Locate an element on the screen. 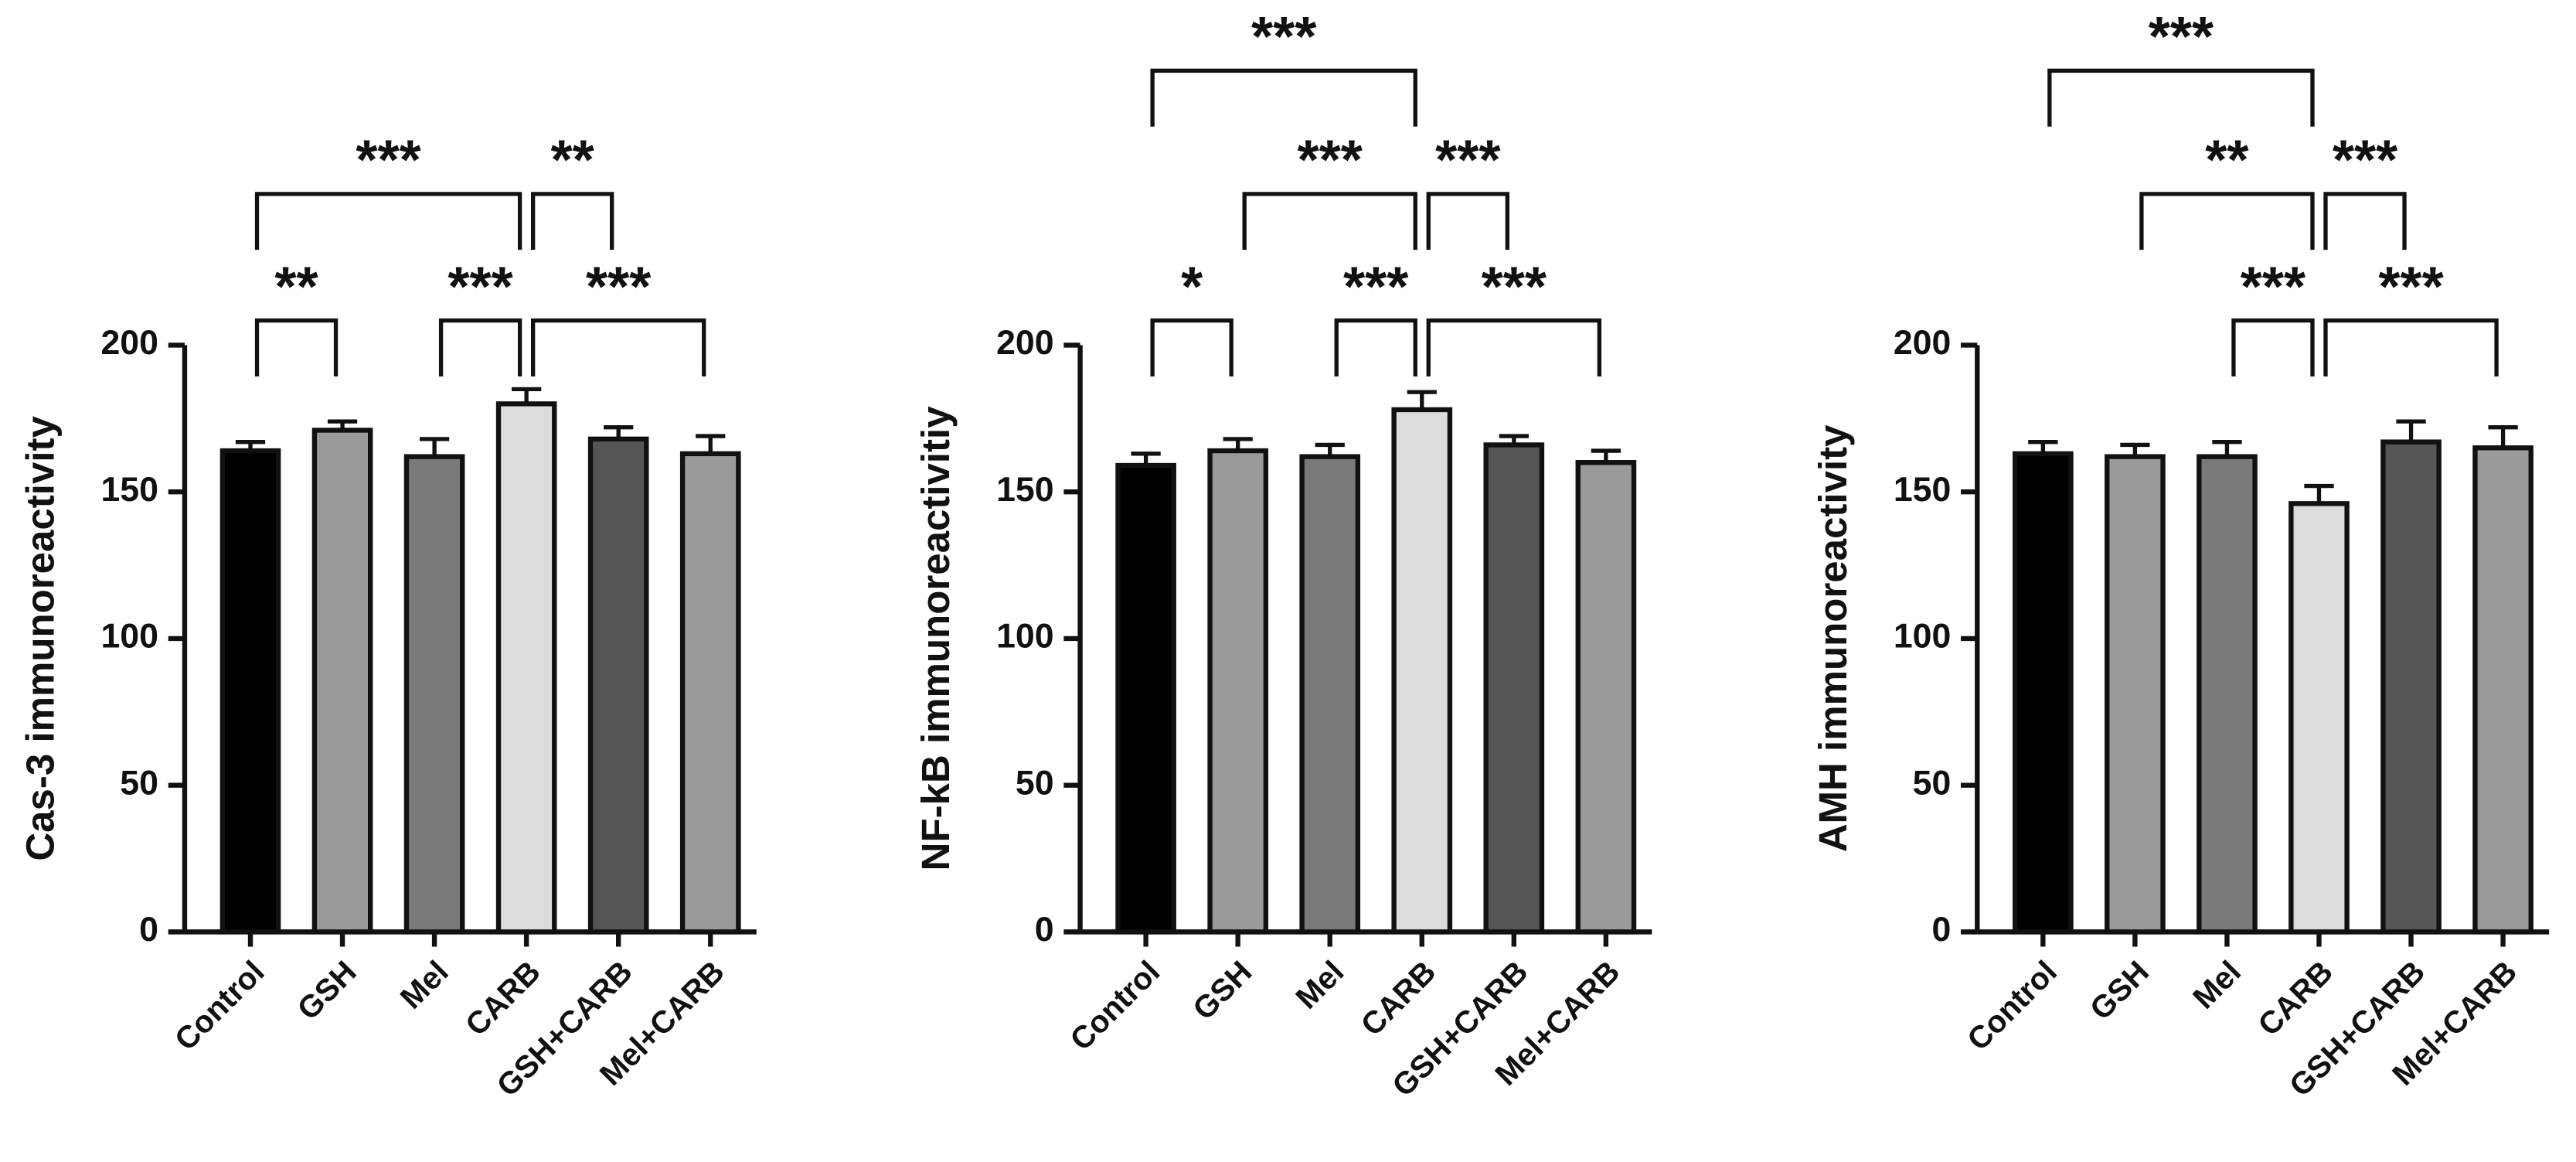 Image resolution: width=2576 pixels, height=1162 pixels. y-axis-label: NF-kB immunoreactivitiy is located at coordinates (936, 638).